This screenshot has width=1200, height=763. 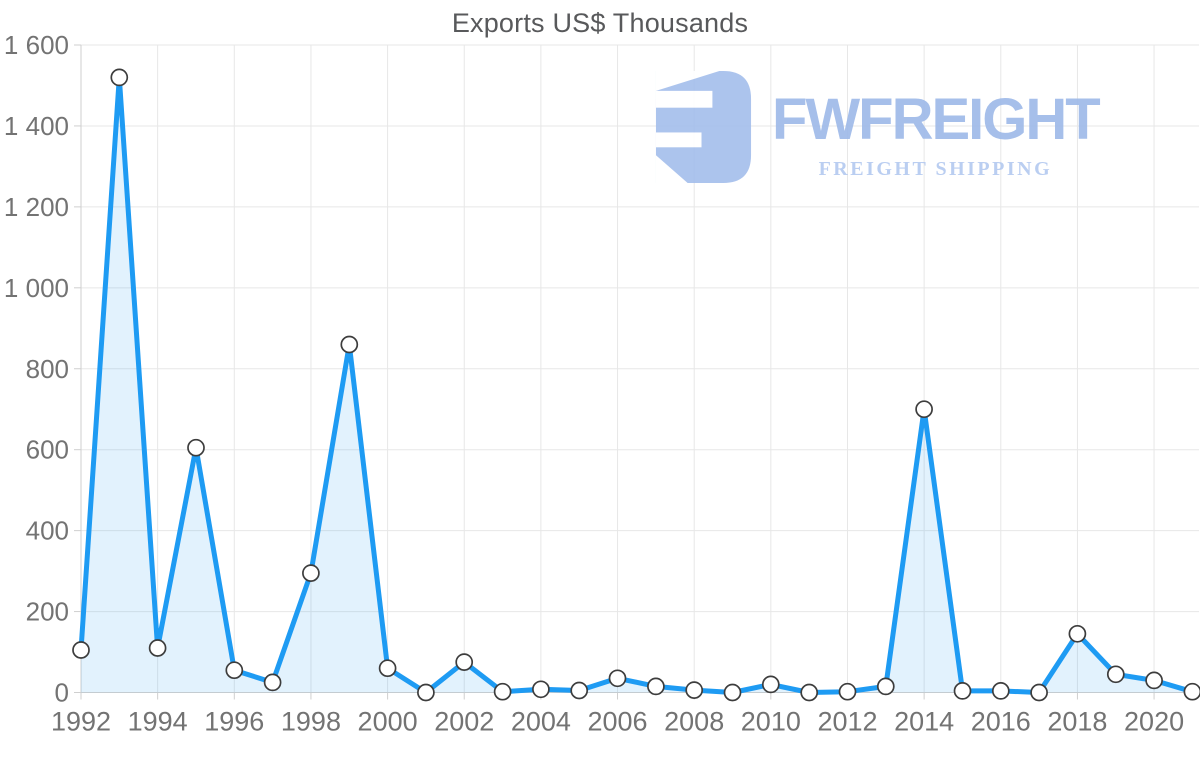 I want to click on data-point-2014, so click(x=924, y=409).